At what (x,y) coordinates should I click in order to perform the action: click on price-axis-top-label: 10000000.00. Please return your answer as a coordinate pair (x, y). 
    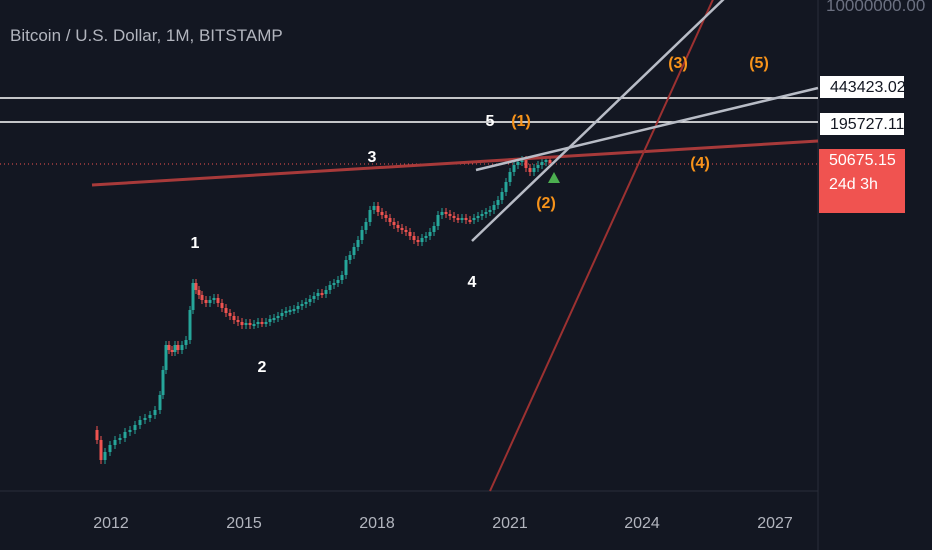
    Looking at the image, I should click on (876, 7).